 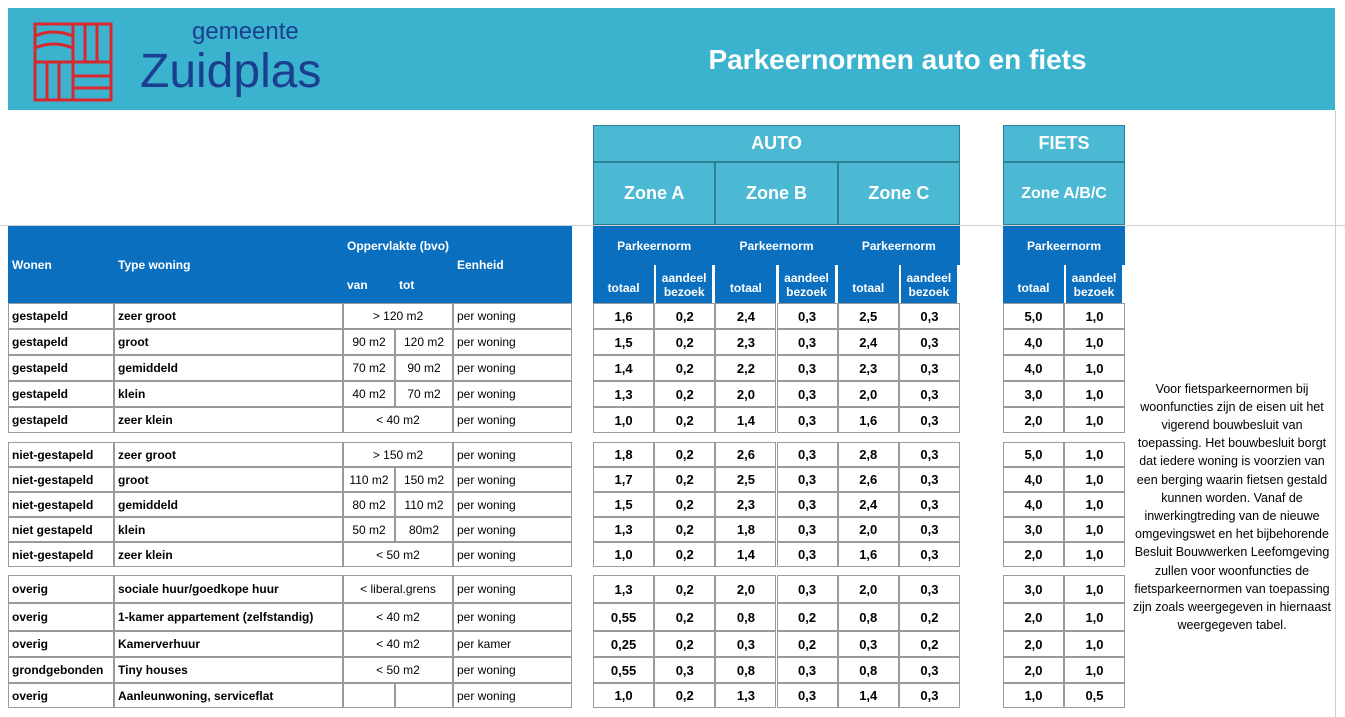 What do you see at coordinates (424, 479) in the screenshot?
I see `tot-cell: 150 m2` at bounding box center [424, 479].